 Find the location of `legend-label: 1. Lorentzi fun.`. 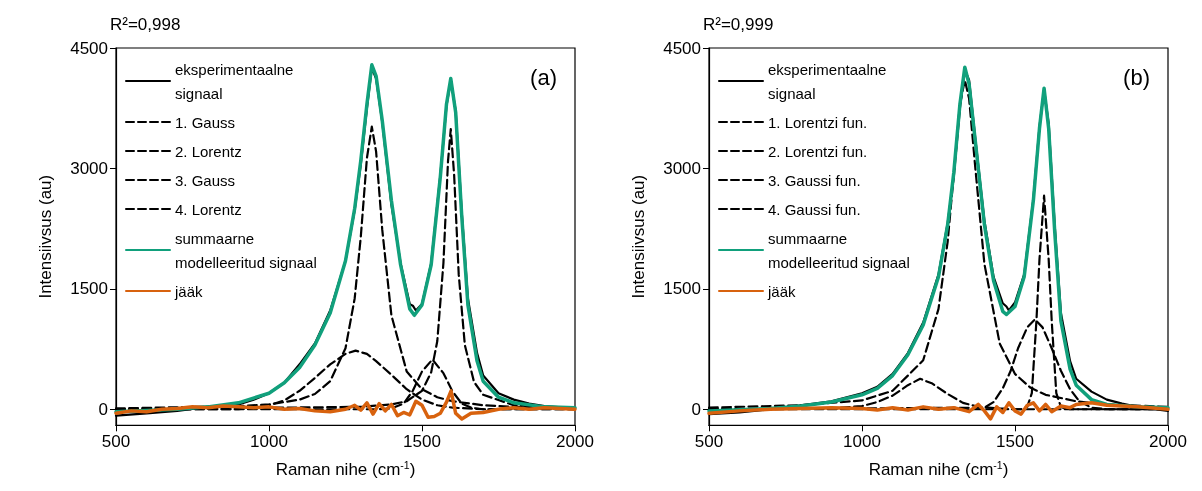

legend-label: 1. Lorentzi fun. is located at coordinates (818, 122).